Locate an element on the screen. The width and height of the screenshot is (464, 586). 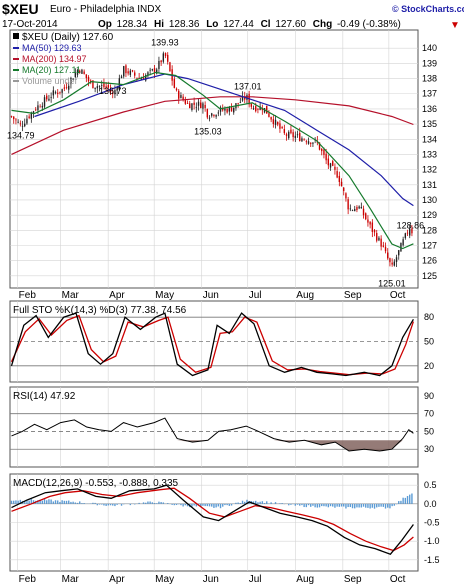
x-axis-bottom-label: Jul is located at coordinates (255, 579).